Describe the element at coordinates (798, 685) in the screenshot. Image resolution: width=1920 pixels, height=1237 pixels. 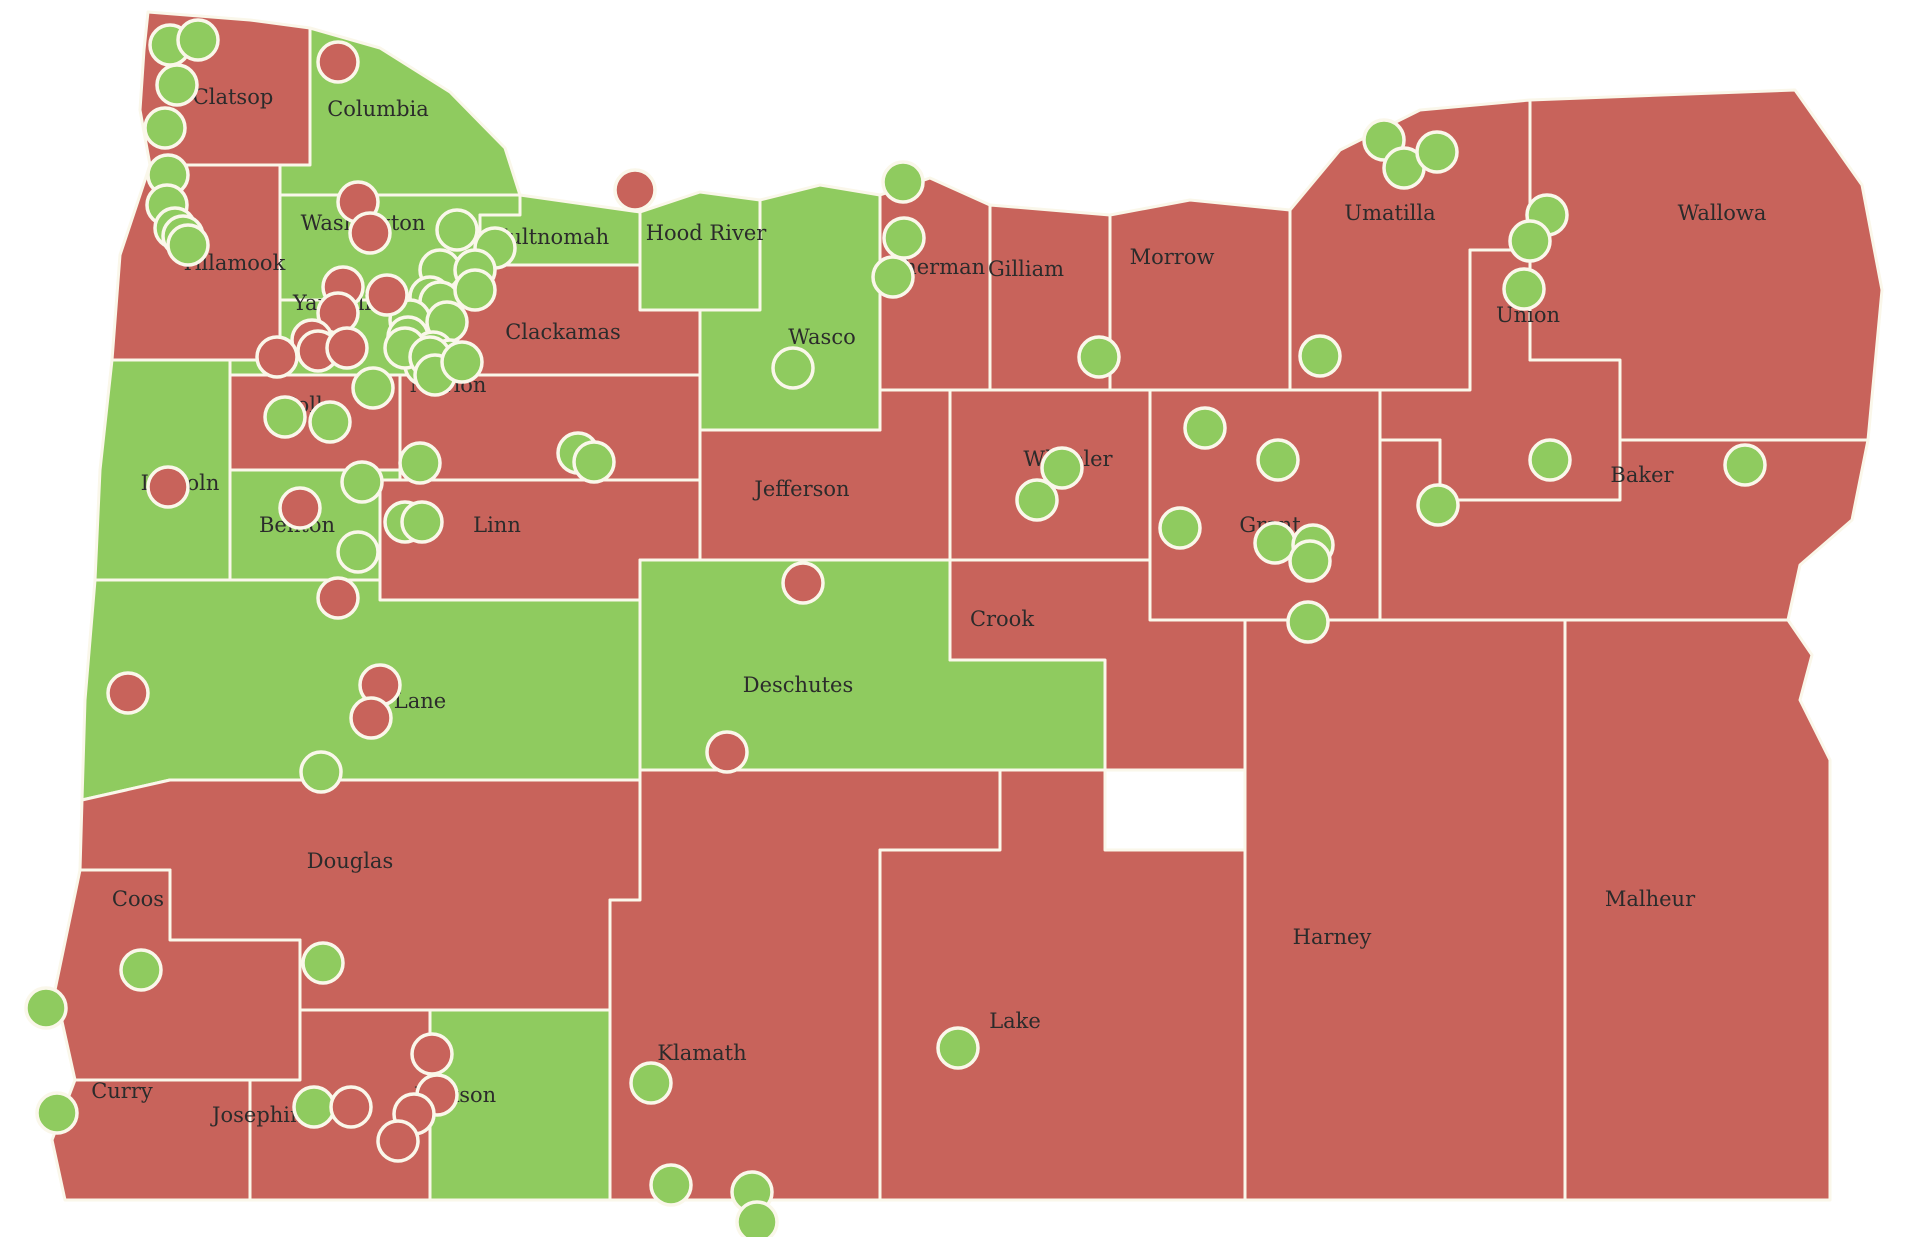
I see `county-label-deschutes: Deschutes` at that location.